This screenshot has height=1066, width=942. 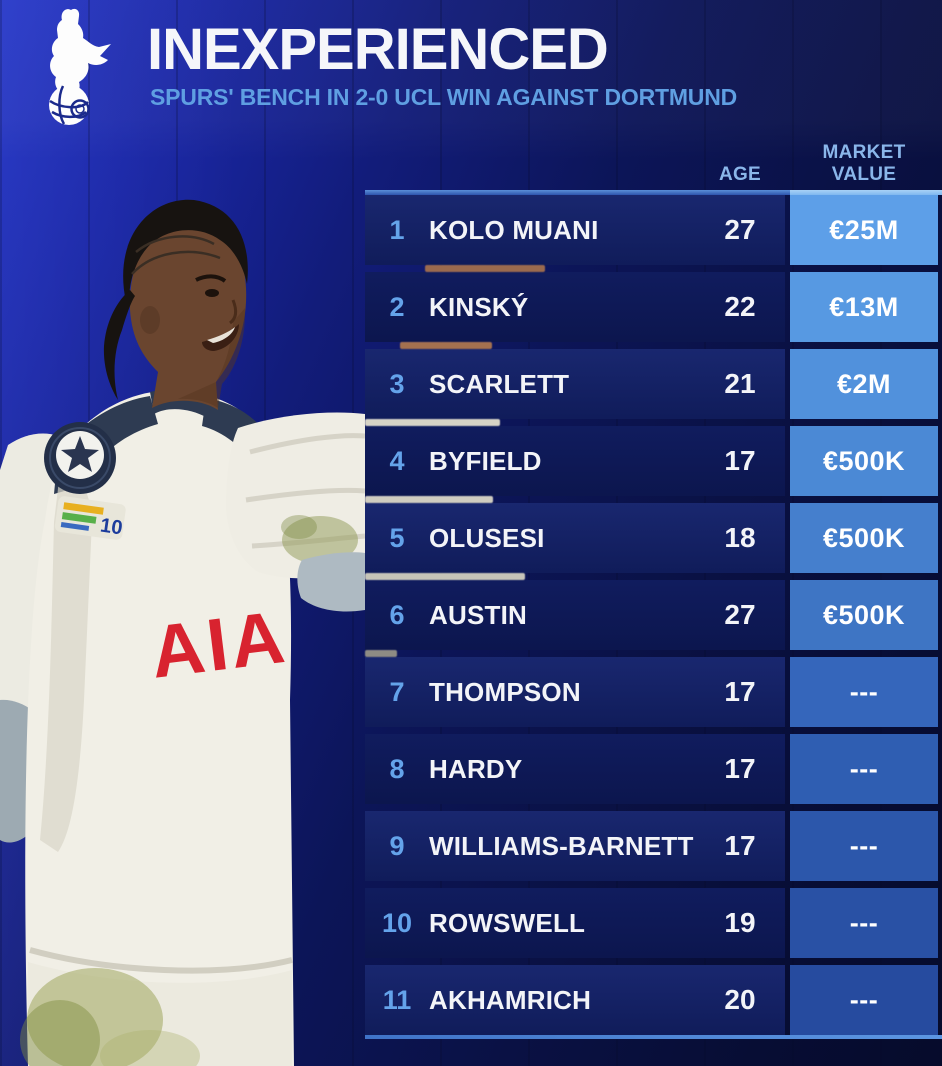 I want to click on age-cell: 21, so click(x=740, y=383).